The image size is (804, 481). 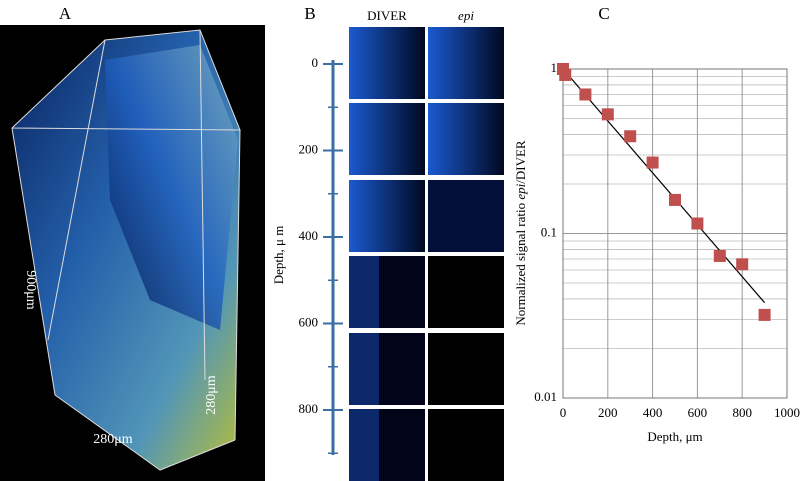 I want to click on y-tick-label: 400, so click(x=309, y=235).